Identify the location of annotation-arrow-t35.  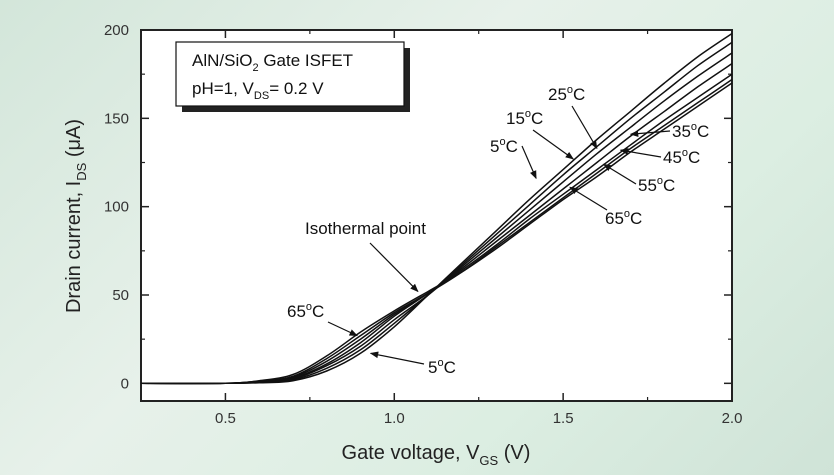
(650, 133).